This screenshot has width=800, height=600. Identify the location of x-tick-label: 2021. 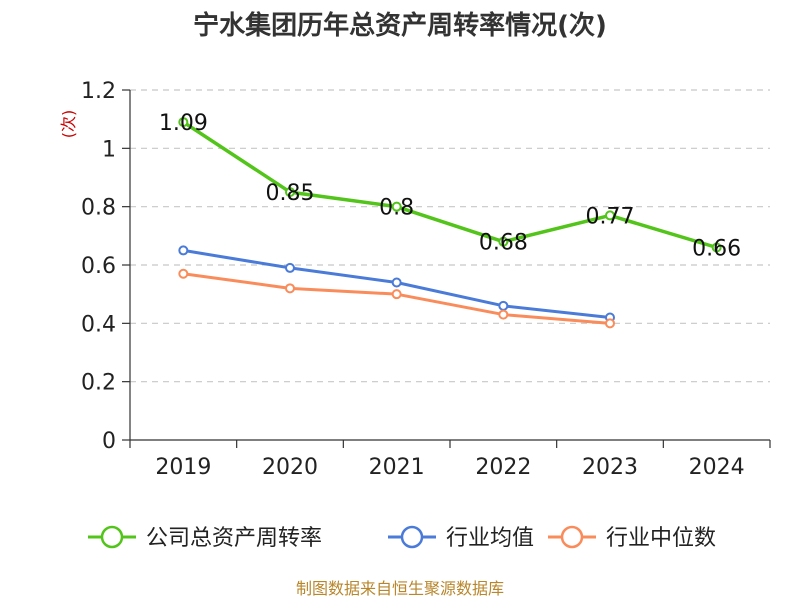
(397, 467).